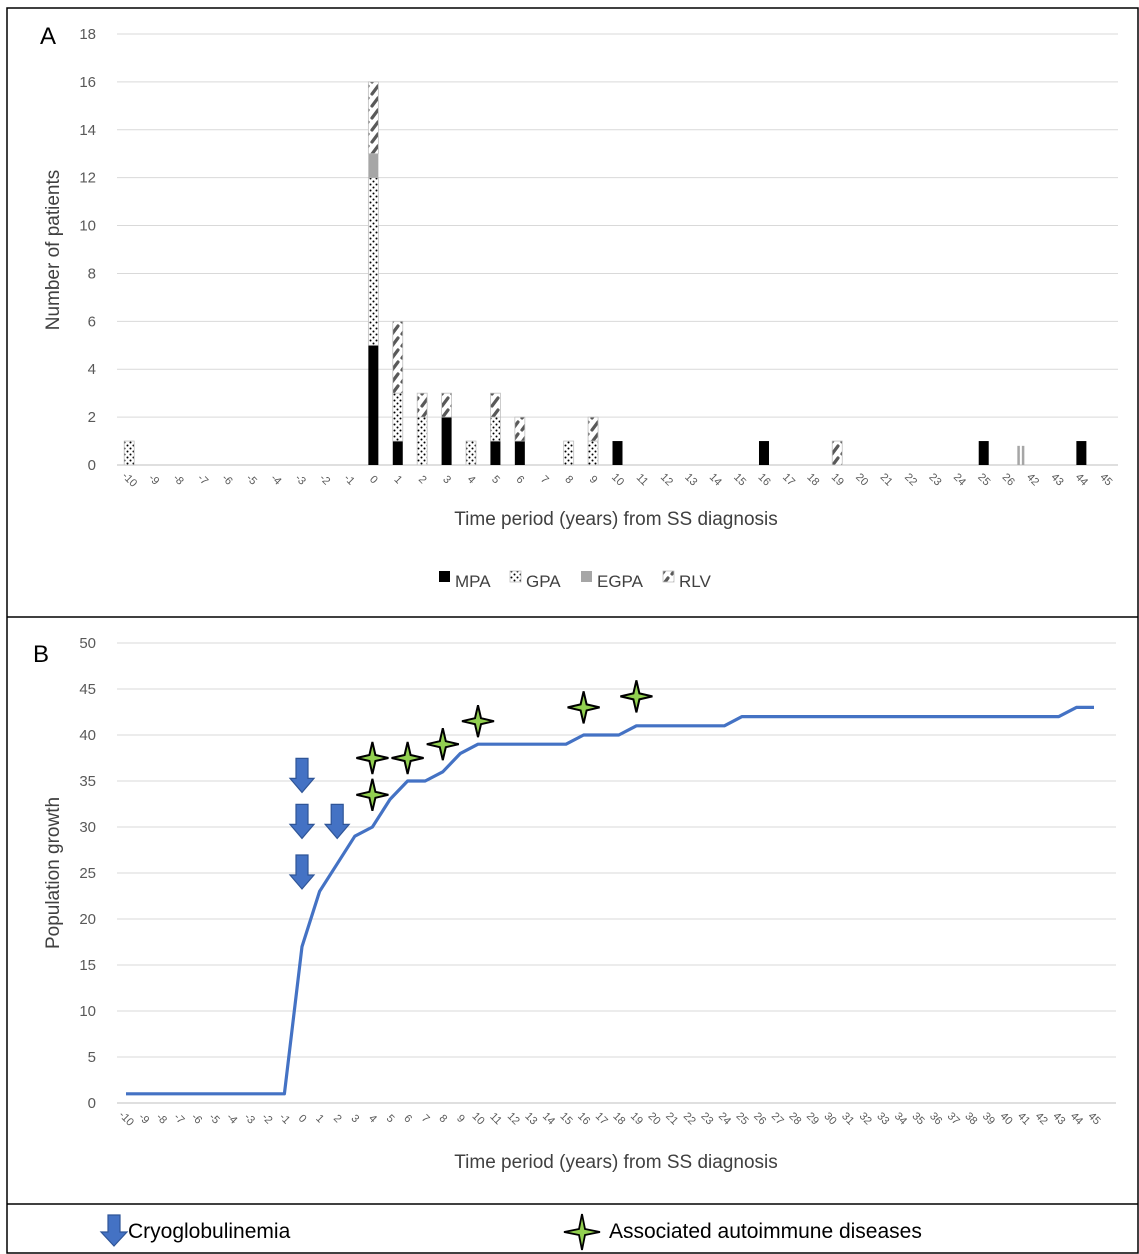  Describe the element at coordinates (739, 479) in the screenshot. I see `panel-a-x-tick-label: 15` at that location.